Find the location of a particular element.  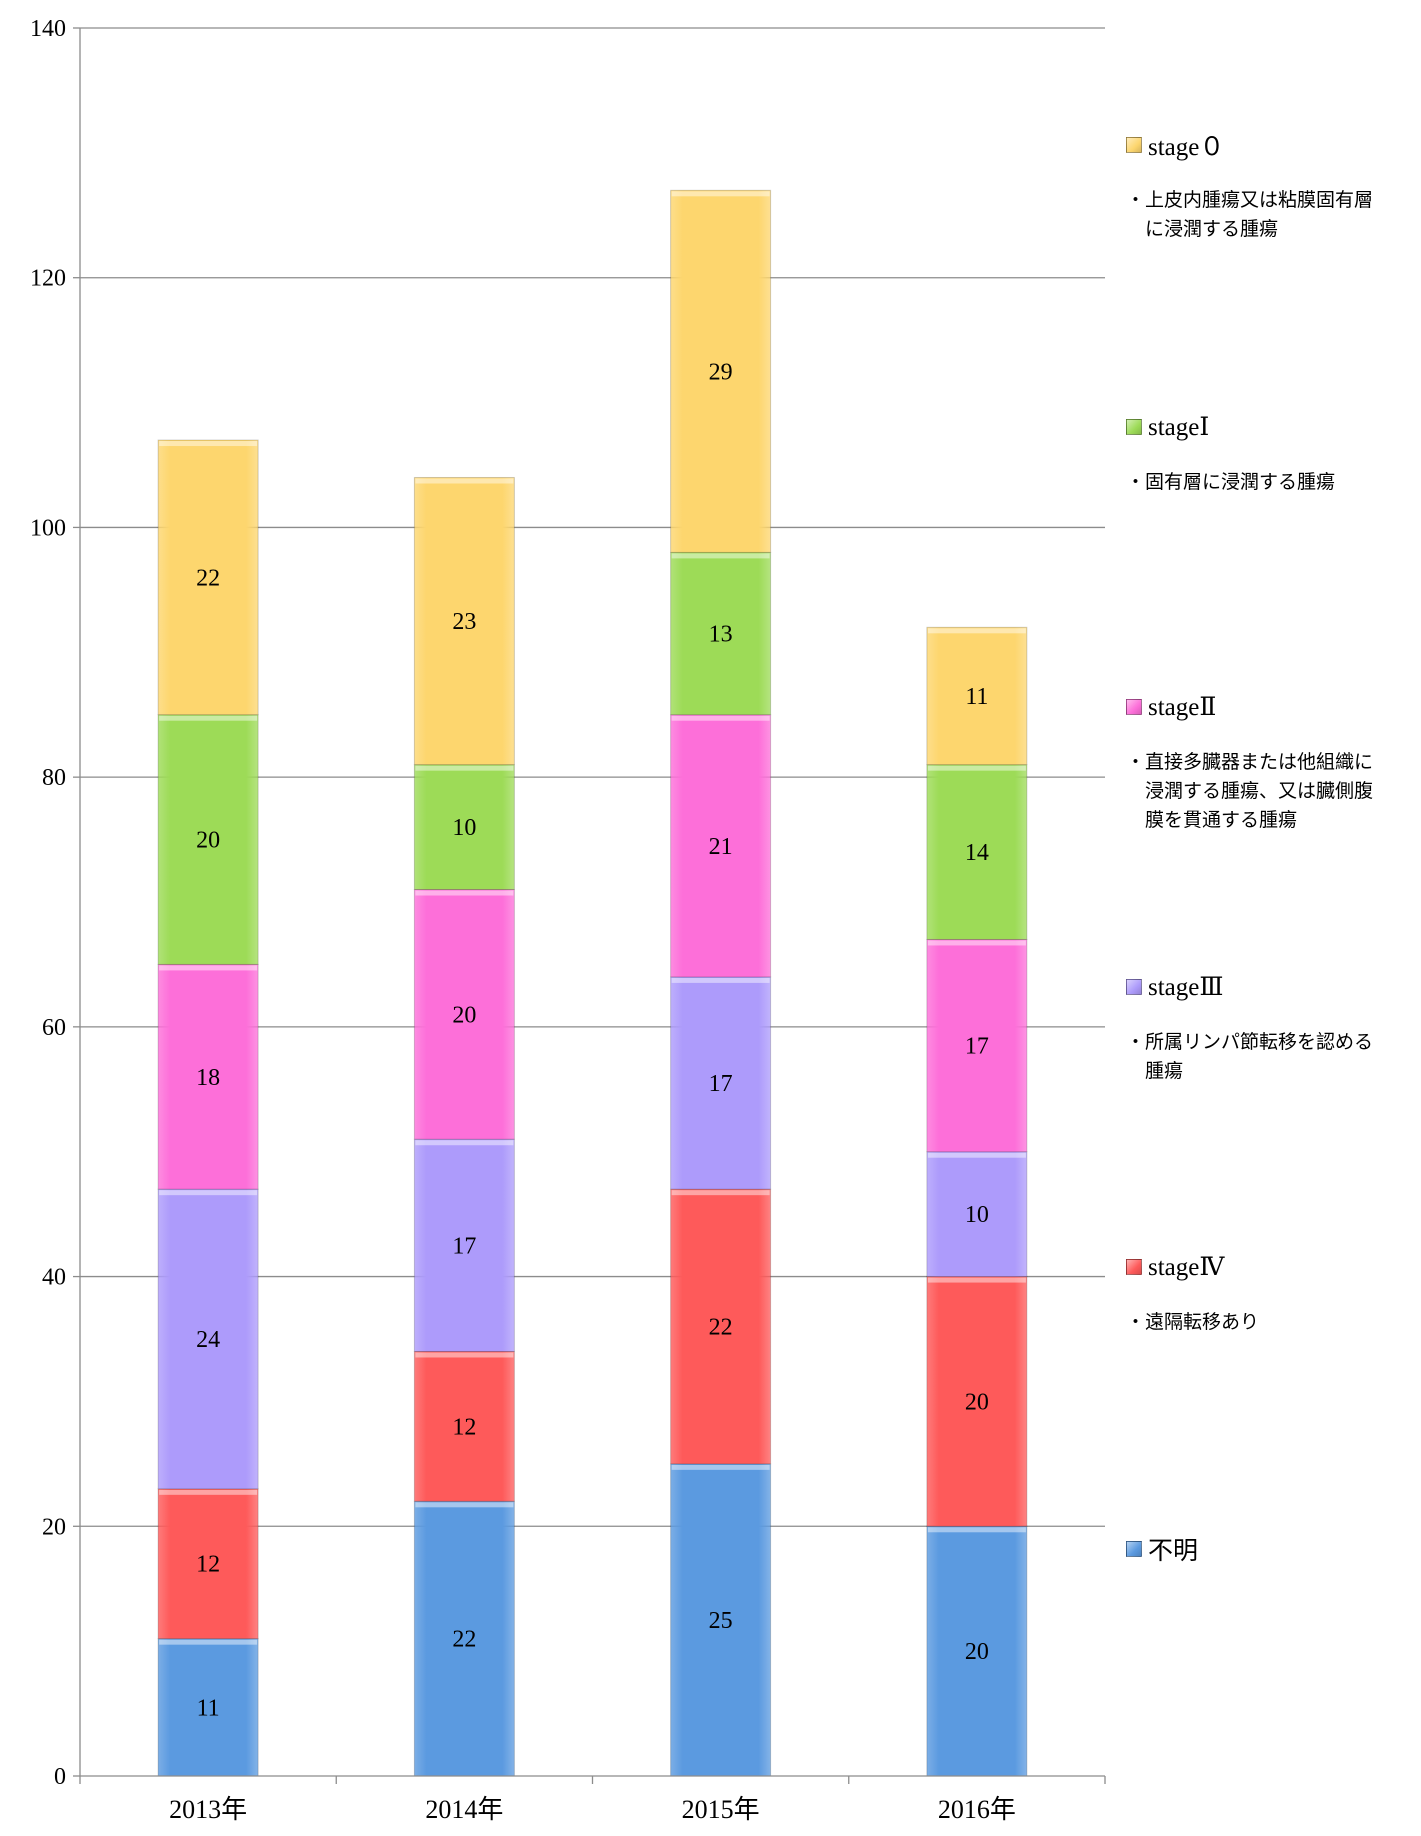

legend-entry-head: stageⅠ is located at coordinates (1271, 427).